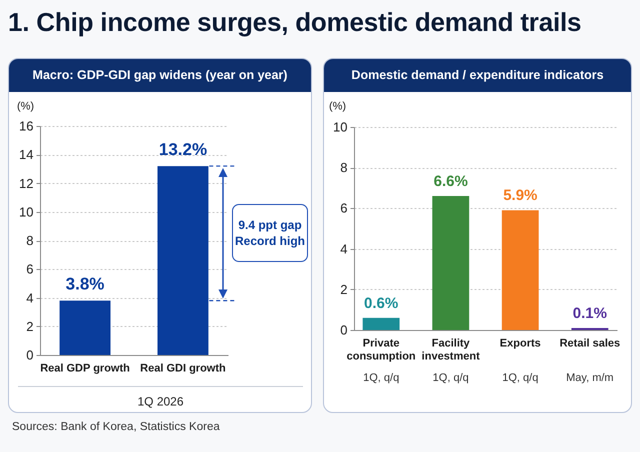 Image resolution: width=640 pixels, height=452 pixels. Describe the element at coordinates (381, 350) in the screenshot. I see `x-tick-label: Private consumption` at that location.